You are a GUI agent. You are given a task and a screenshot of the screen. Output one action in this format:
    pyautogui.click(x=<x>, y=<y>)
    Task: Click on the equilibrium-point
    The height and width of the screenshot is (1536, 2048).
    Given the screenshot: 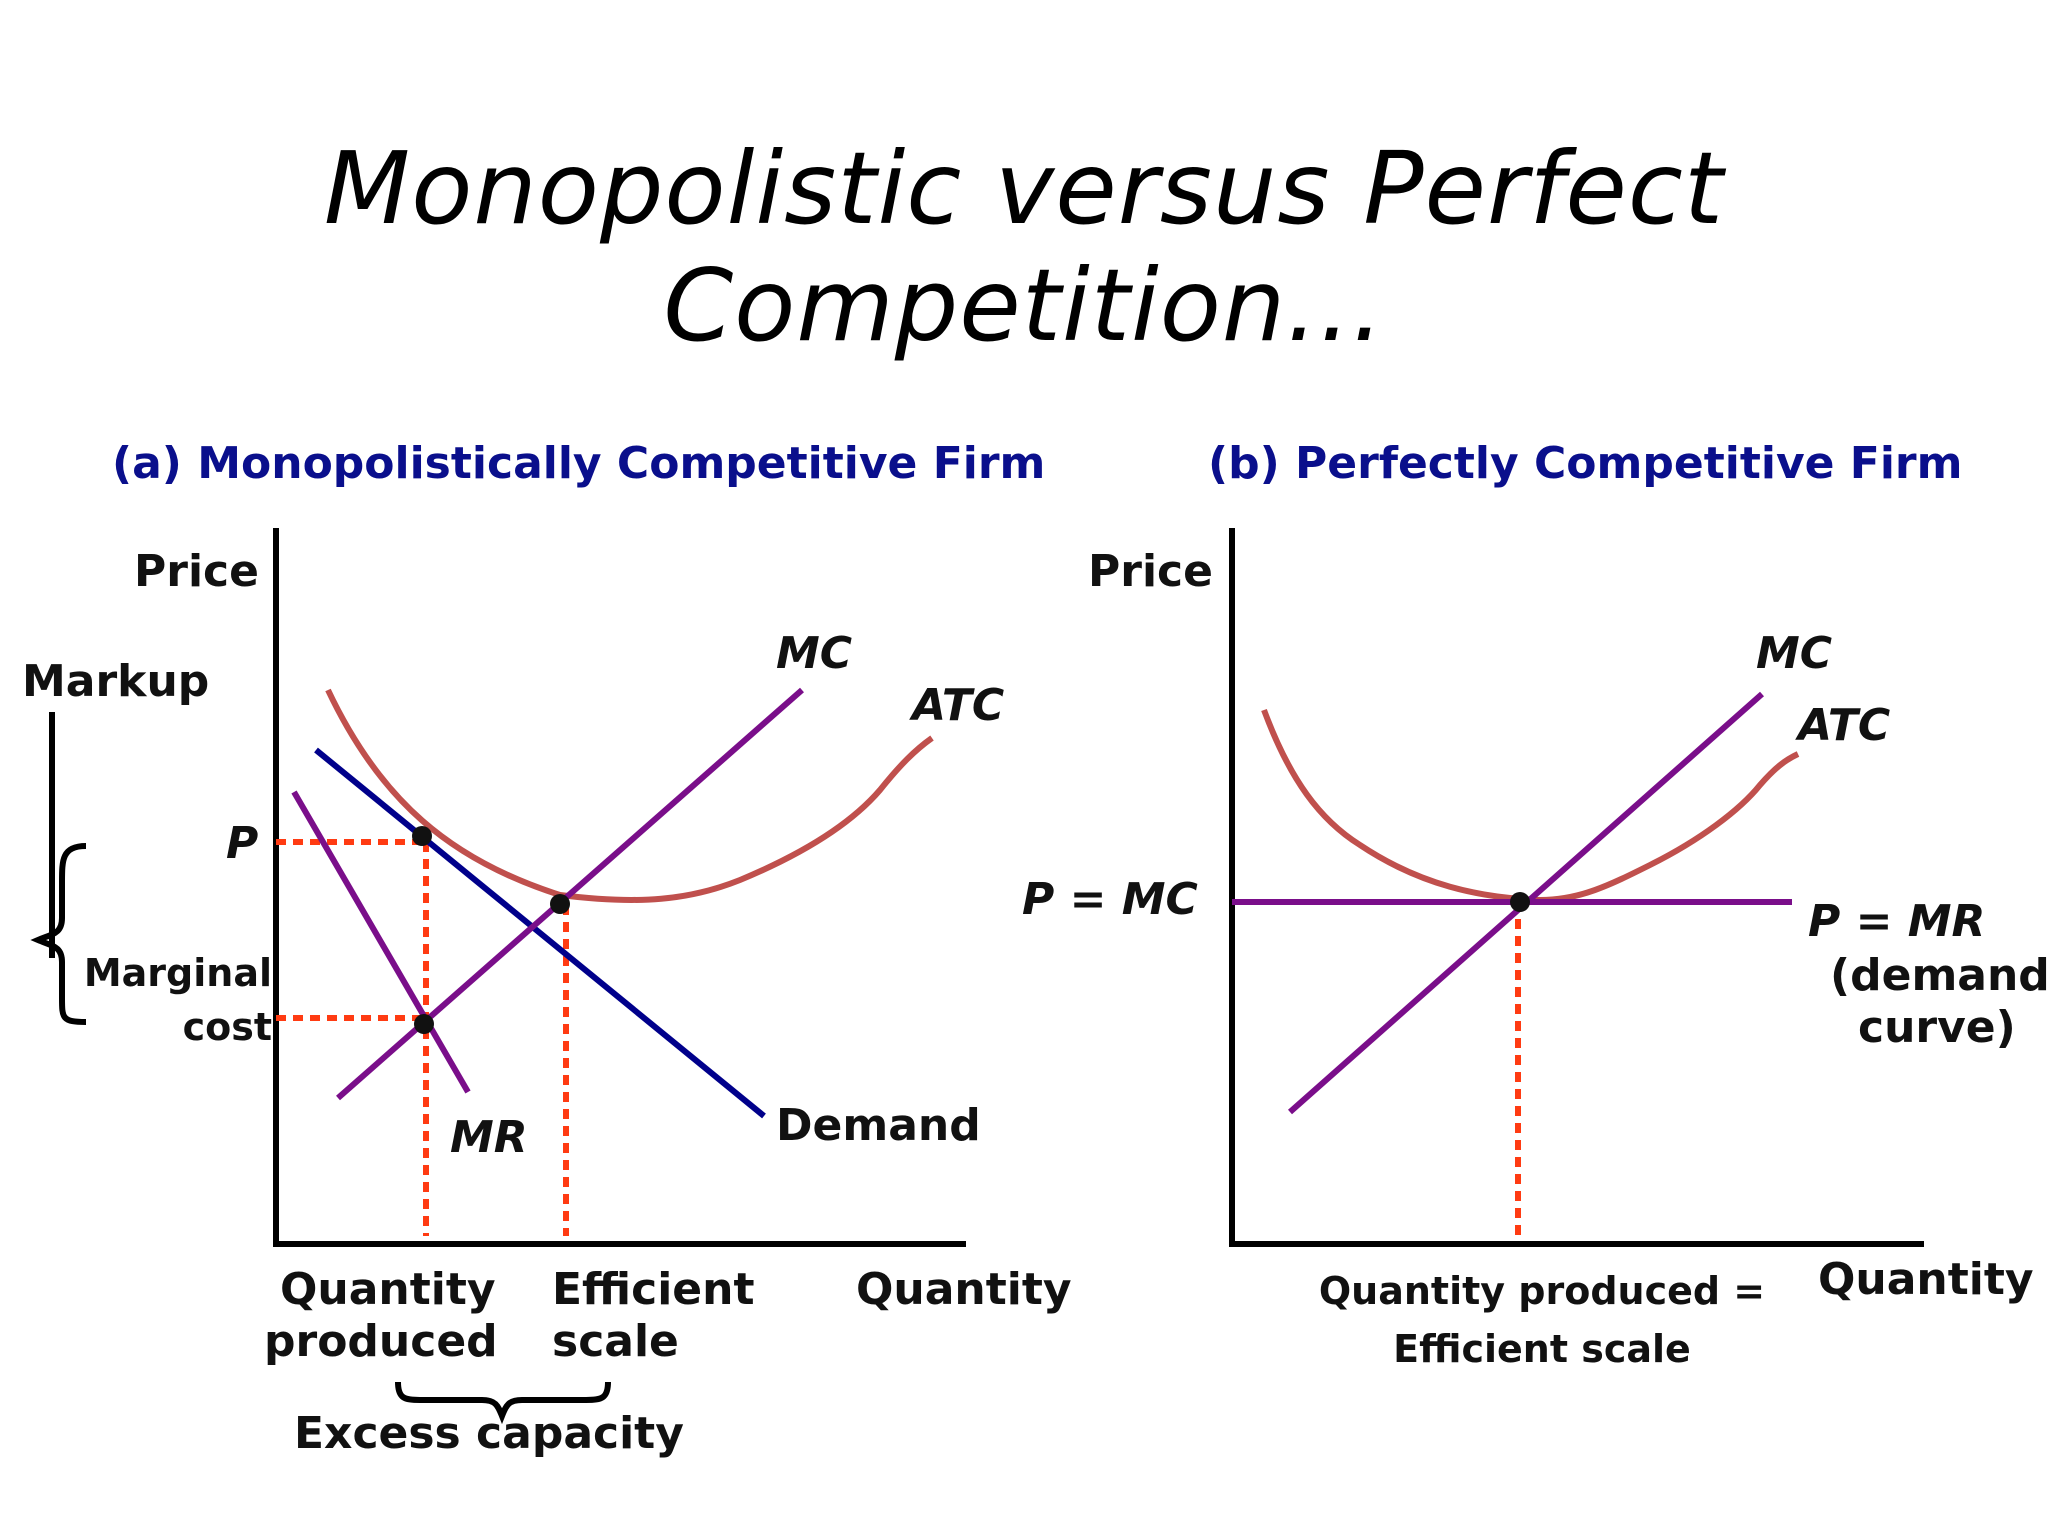 What is the action you would take?
    pyautogui.click(x=1520, y=902)
    